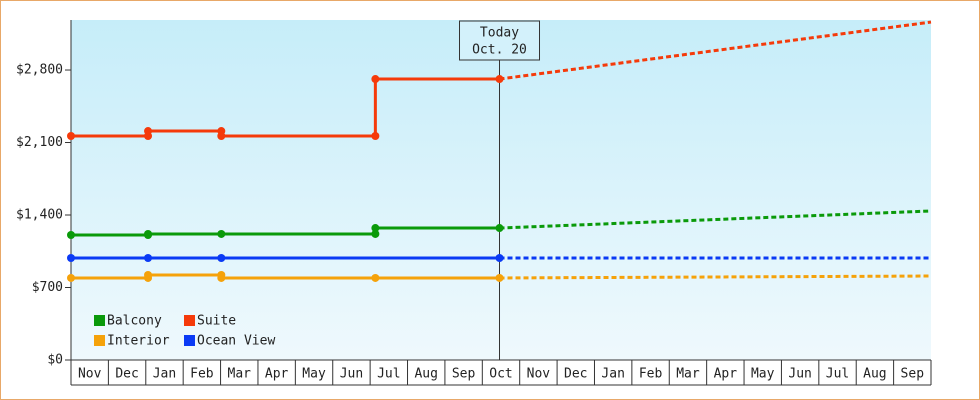 The width and height of the screenshot is (980, 400). Describe the element at coordinates (47, 287) in the screenshot. I see `y-tick-label: $700` at that location.